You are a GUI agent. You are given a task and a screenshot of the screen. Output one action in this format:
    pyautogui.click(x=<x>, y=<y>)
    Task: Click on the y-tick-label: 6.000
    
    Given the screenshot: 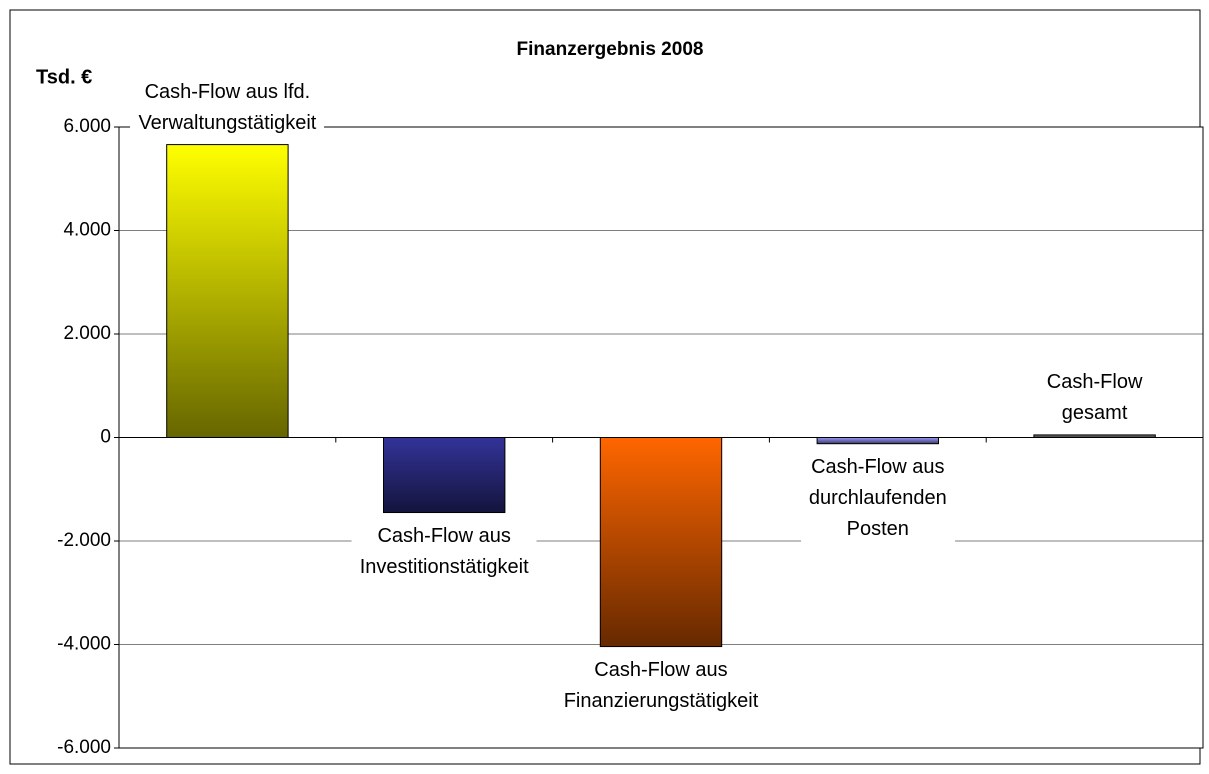 What is the action you would take?
    pyautogui.click(x=87, y=126)
    